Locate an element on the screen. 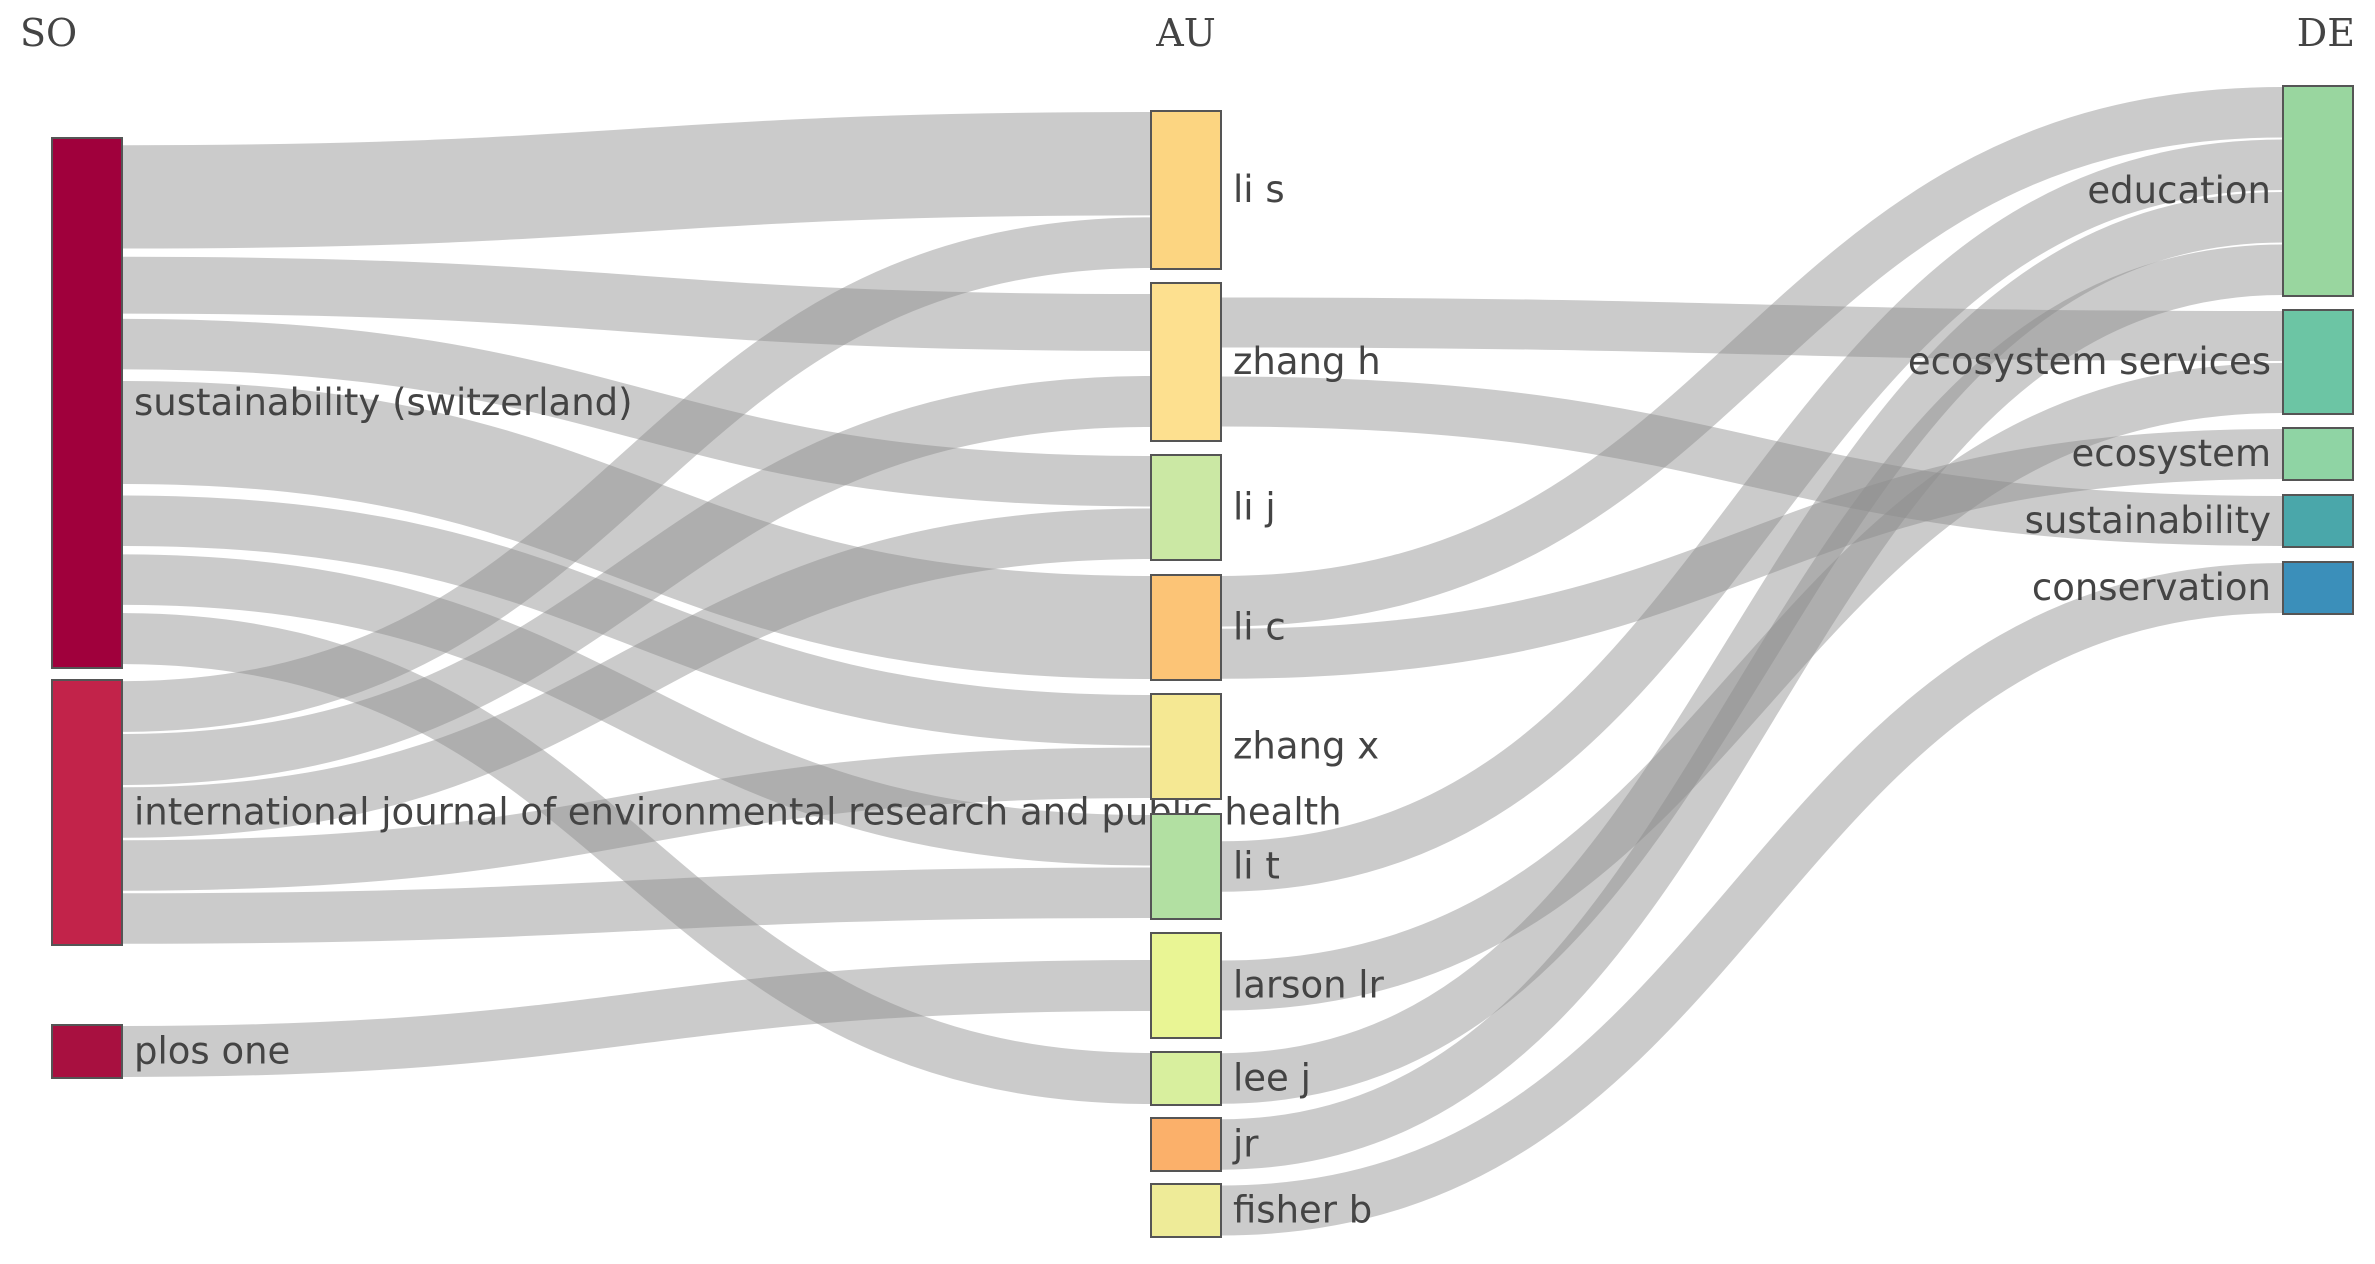 This screenshot has height=1264, width=2375. node-label-de-ecosystem: ecosystem is located at coordinates (2171, 453).